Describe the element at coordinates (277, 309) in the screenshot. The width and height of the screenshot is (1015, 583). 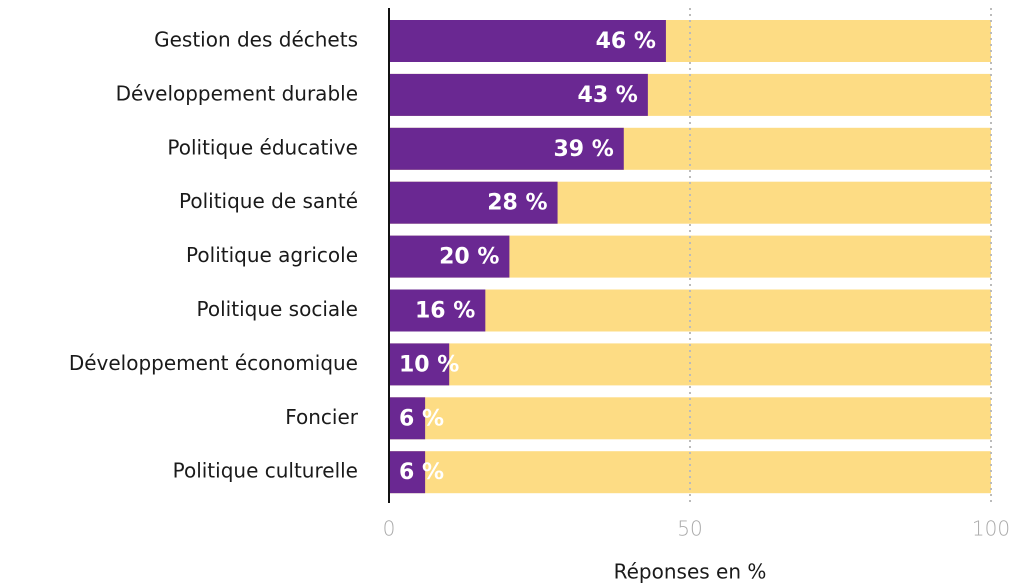
I see `category-label: Politique sociale` at that location.